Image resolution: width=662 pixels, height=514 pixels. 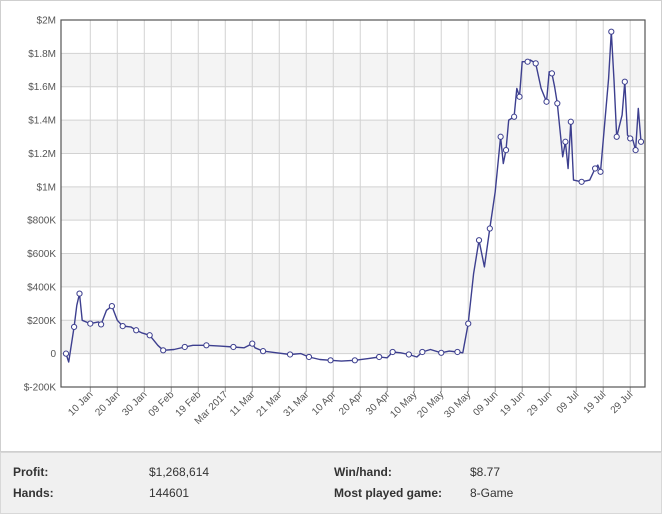 I want to click on x-tick-label: 30 Jan, so click(x=134, y=403).